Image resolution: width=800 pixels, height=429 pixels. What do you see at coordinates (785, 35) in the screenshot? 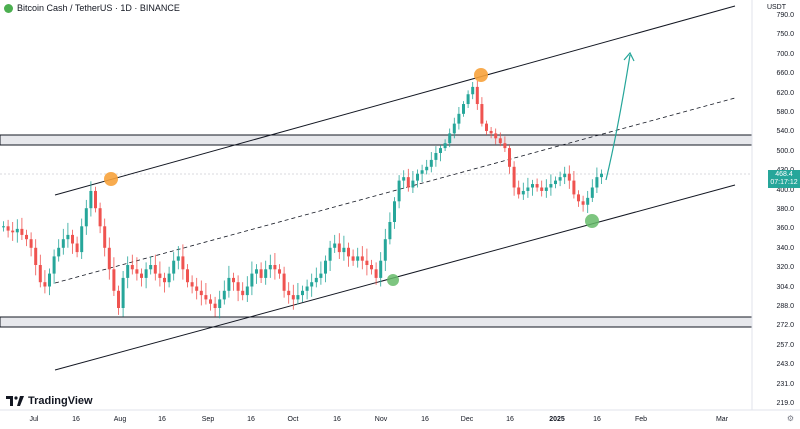
I see `price-tick-label: 750.0` at bounding box center [785, 35].